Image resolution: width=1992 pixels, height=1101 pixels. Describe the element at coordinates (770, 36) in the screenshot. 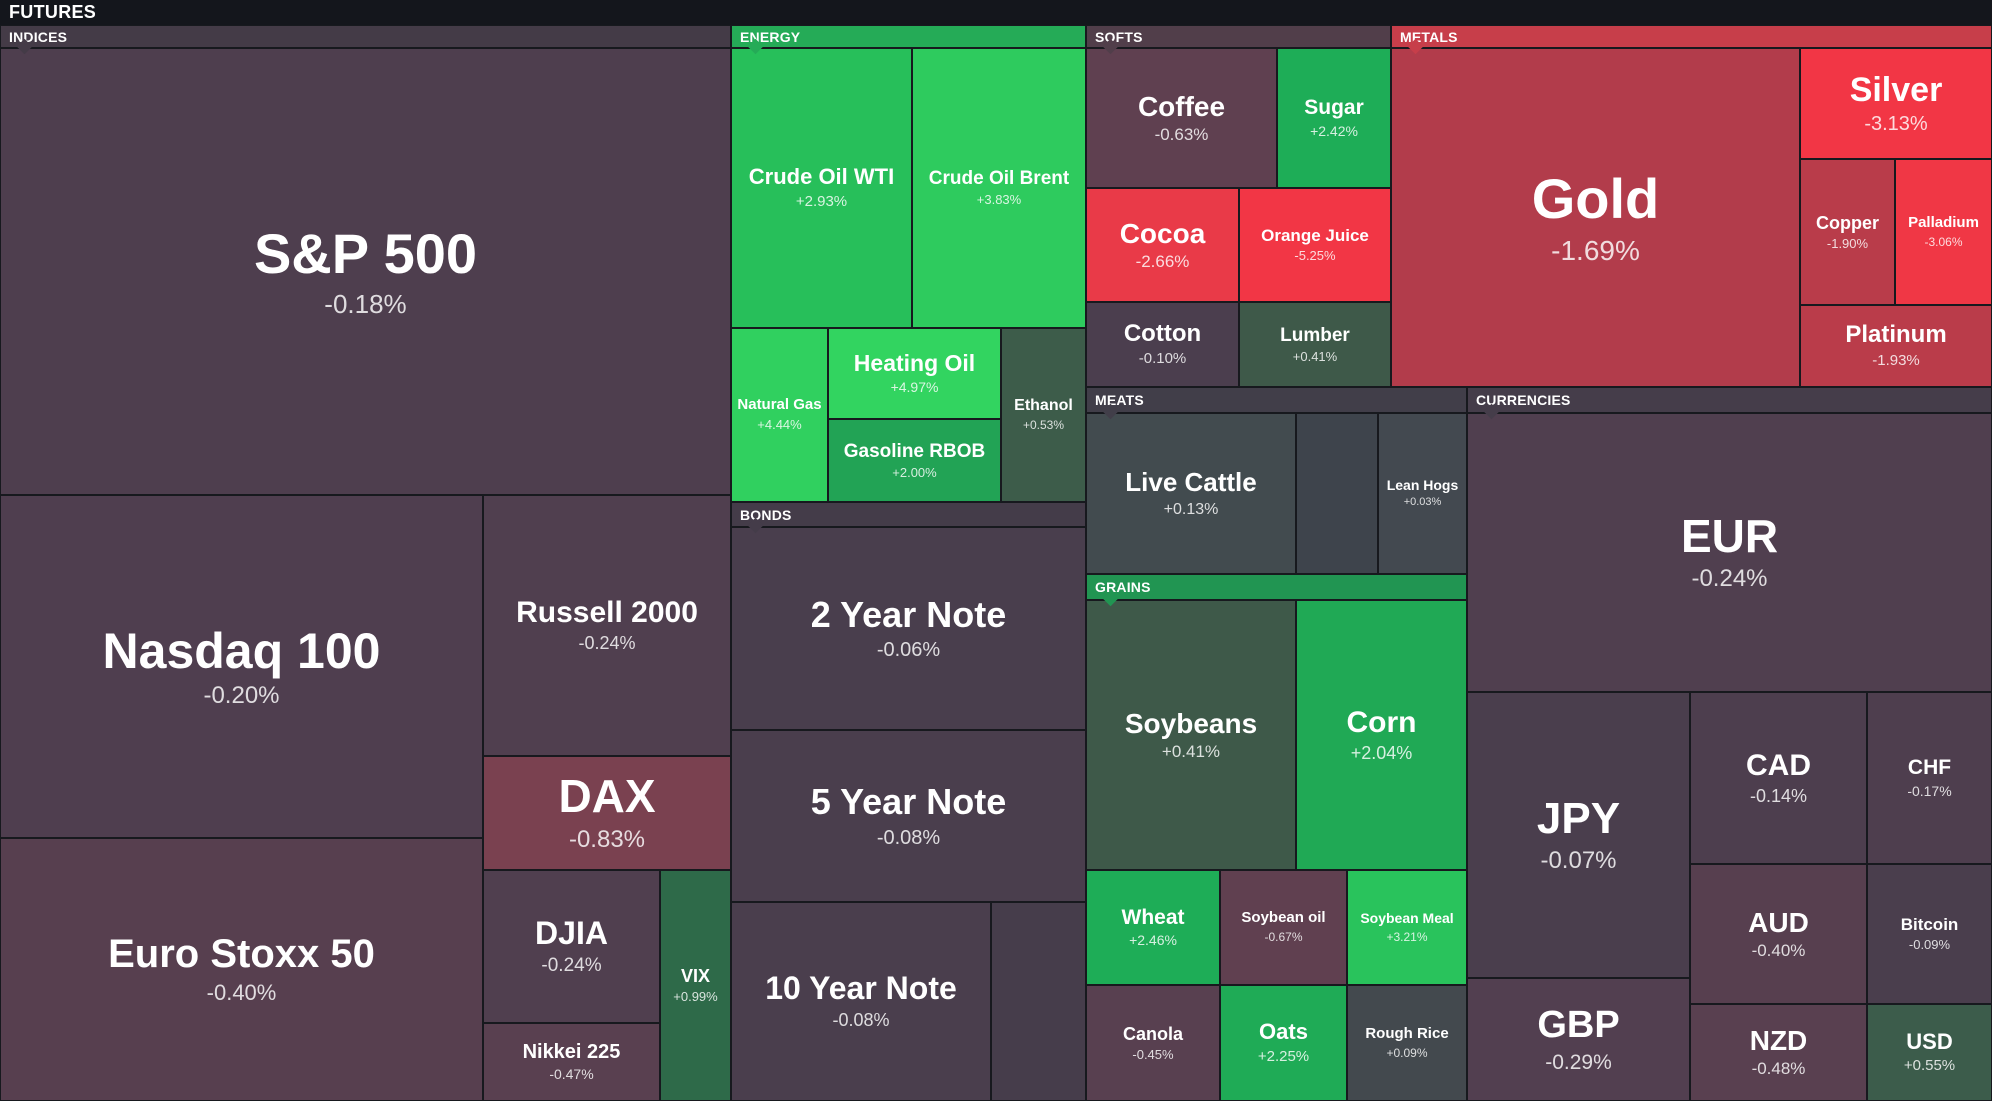

I see `section-label: ENERGY` at that location.